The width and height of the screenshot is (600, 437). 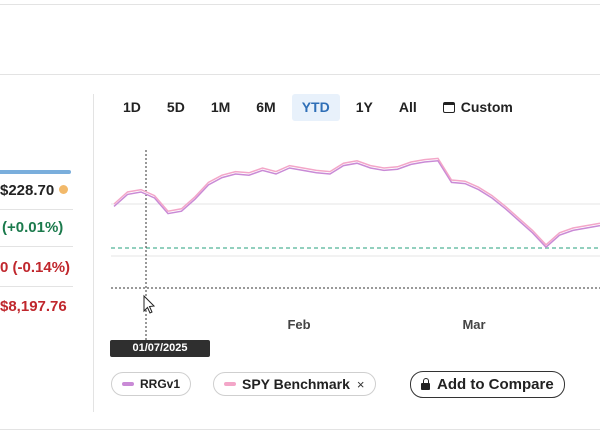 What do you see at coordinates (35, 267) in the screenshot?
I see `stat-change-negative: 0 (-0.14%)` at bounding box center [35, 267].